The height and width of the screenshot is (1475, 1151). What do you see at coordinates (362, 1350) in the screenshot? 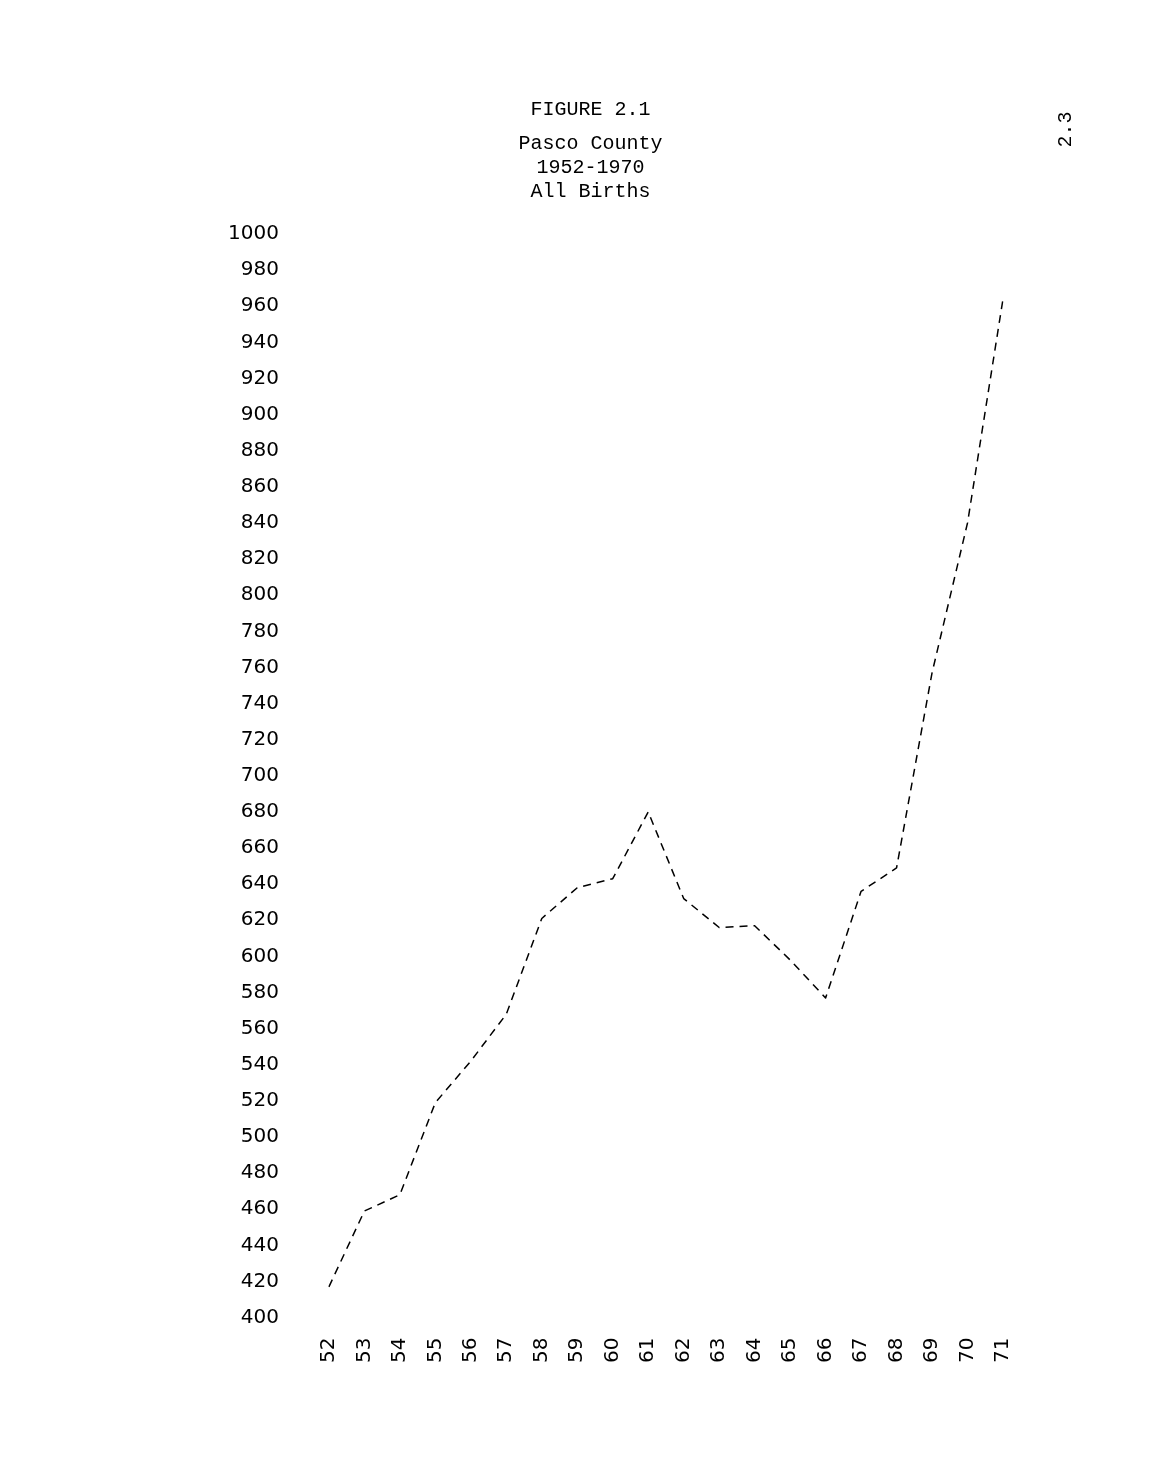
I see `x-tick-label: 53` at bounding box center [362, 1350].